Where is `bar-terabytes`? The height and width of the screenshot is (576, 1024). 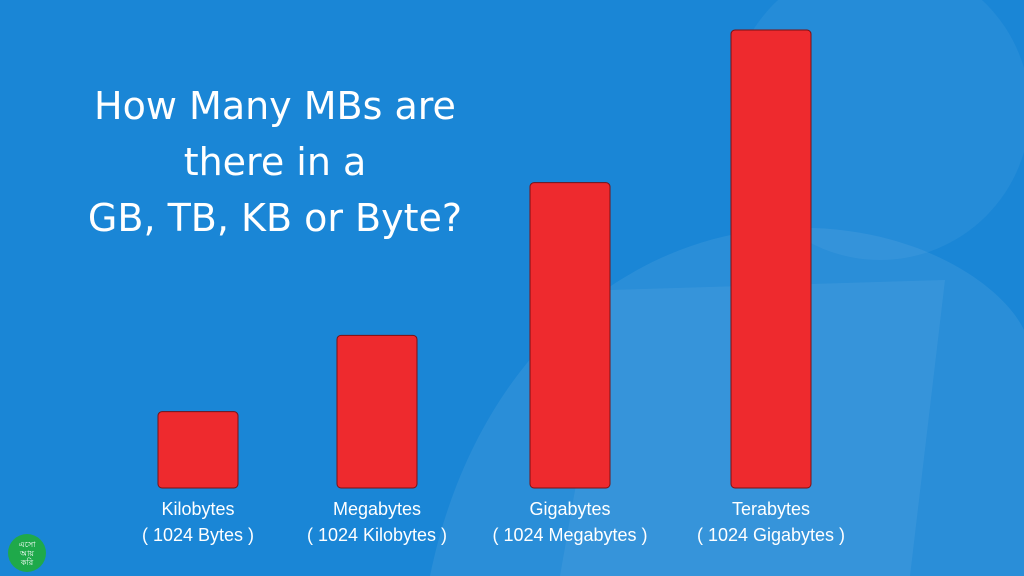 bar-terabytes is located at coordinates (771, 259).